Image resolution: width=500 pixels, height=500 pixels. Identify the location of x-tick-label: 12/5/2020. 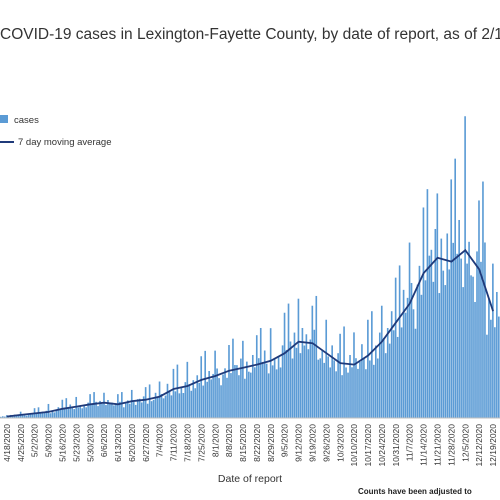
(465, 443).